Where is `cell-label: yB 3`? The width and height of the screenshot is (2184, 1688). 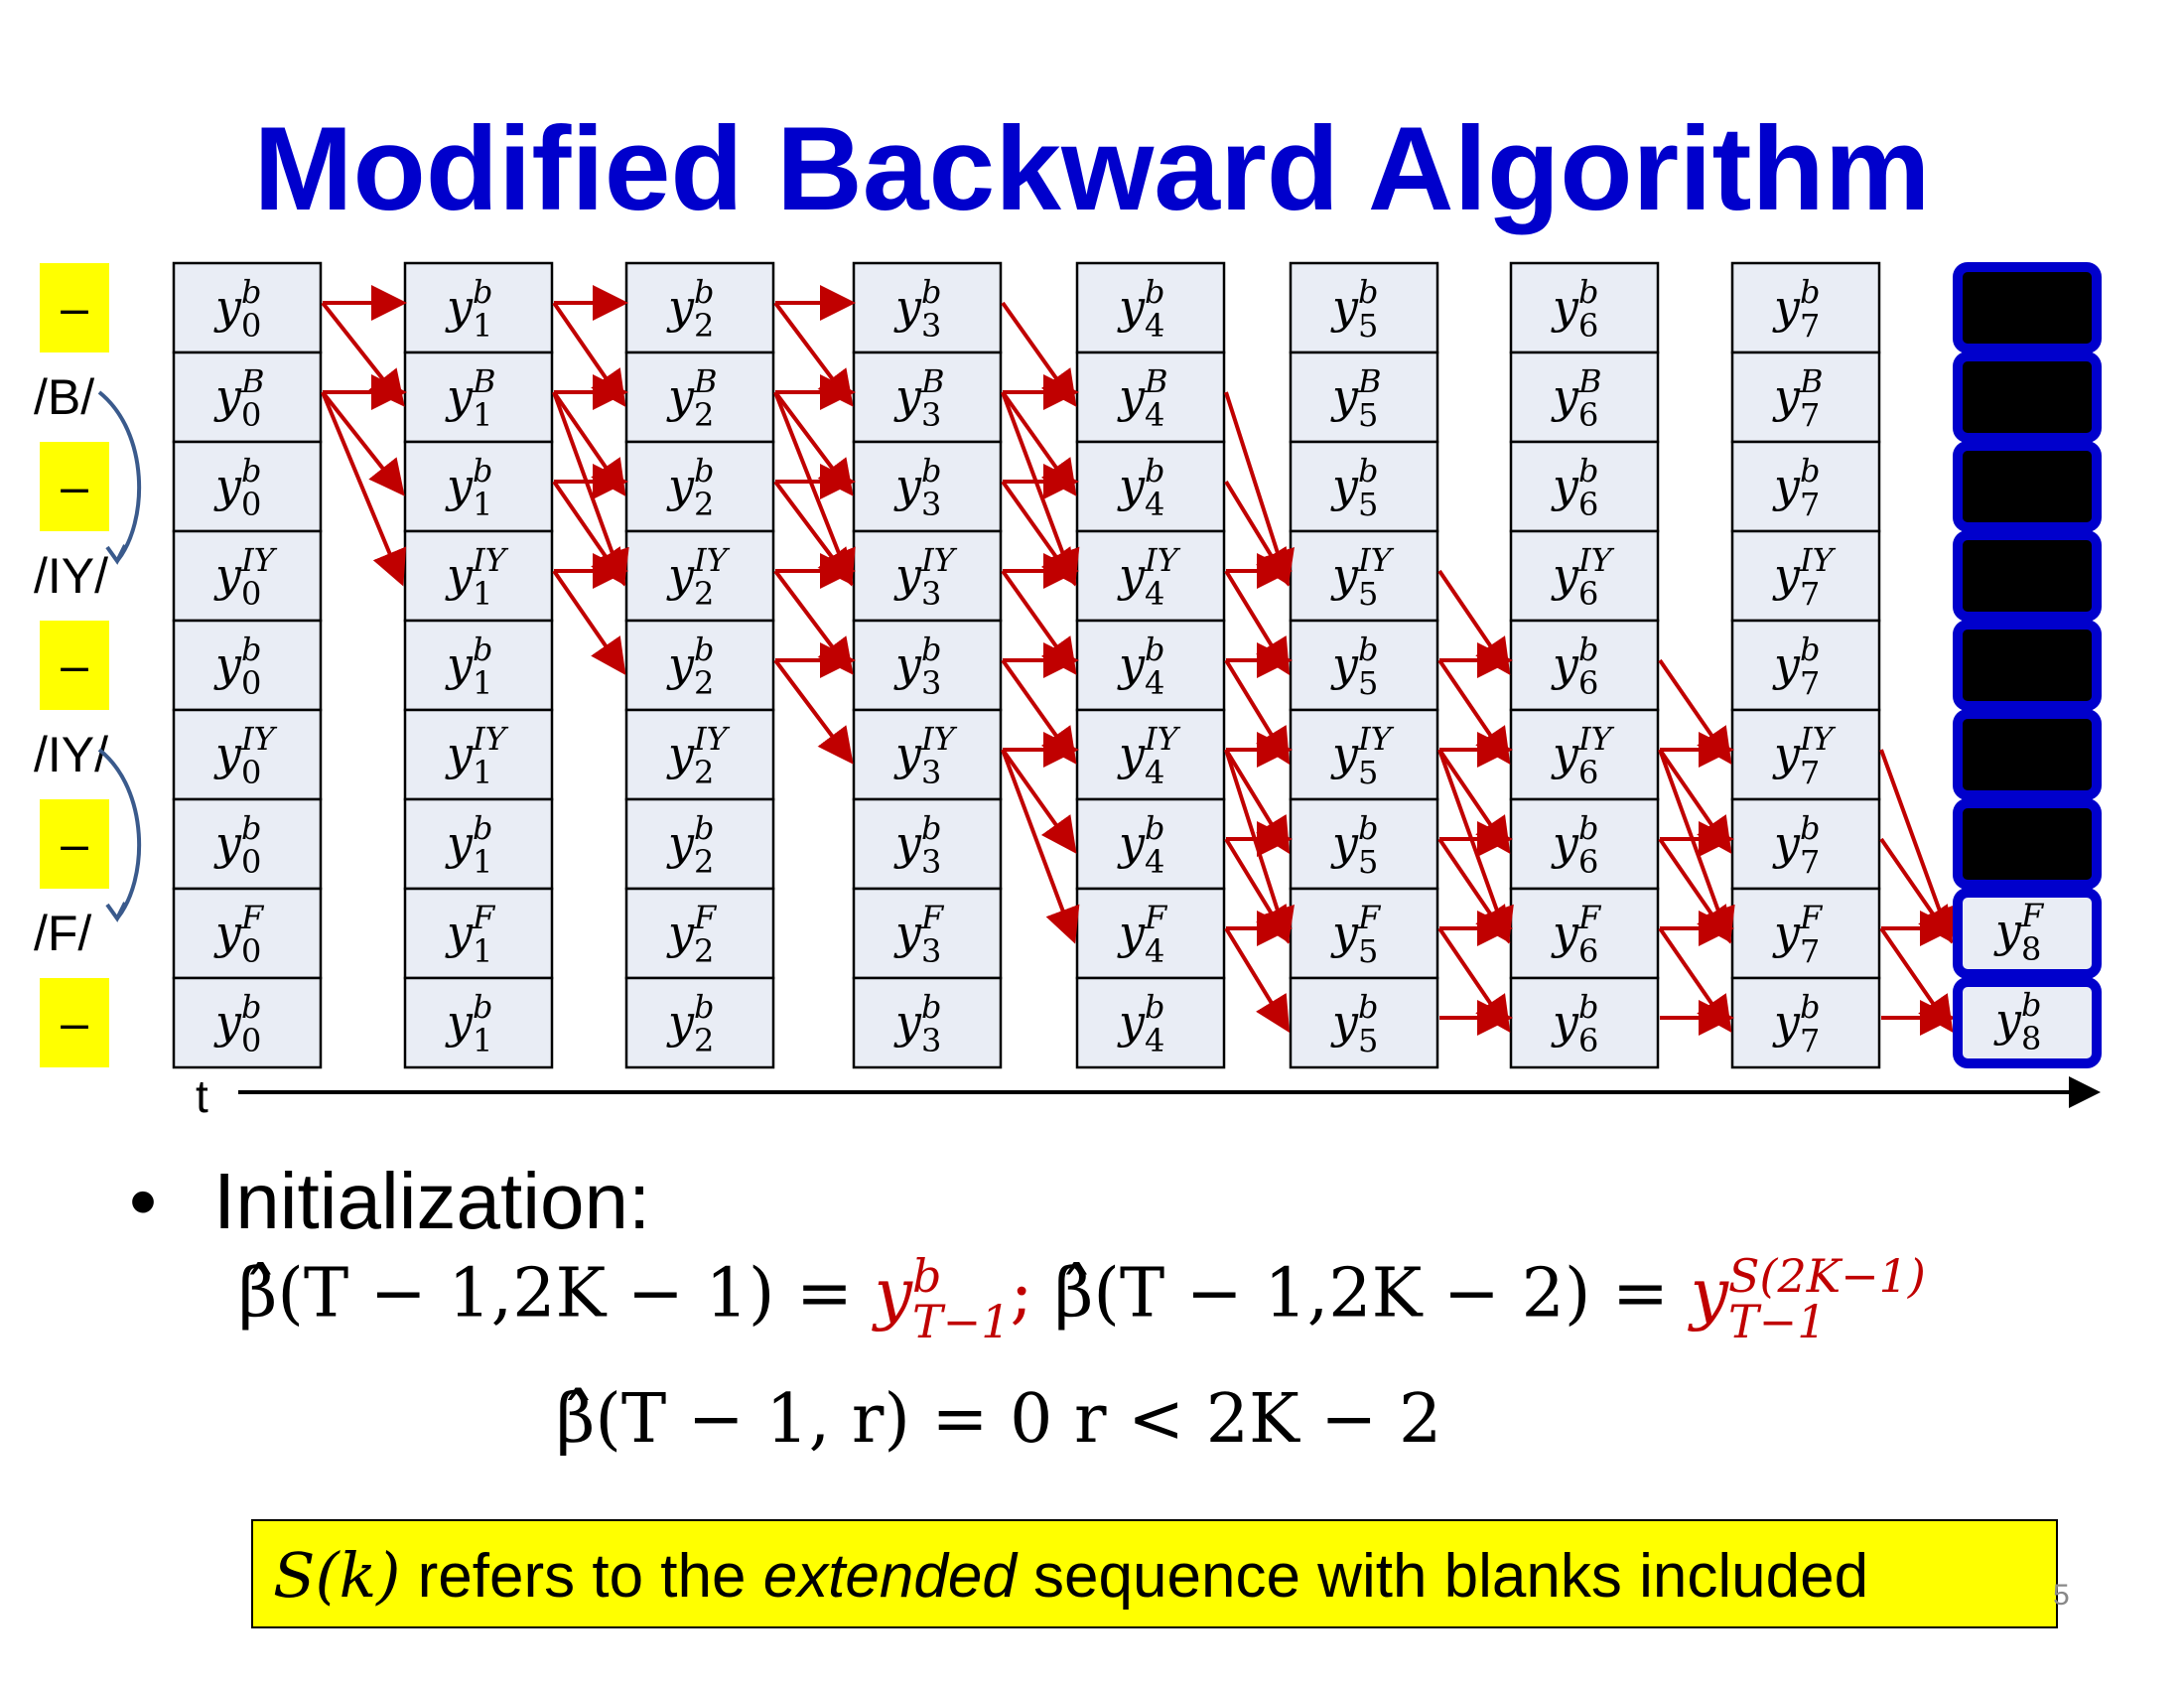
cell-label: yB 3 is located at coordinates (919, 398).